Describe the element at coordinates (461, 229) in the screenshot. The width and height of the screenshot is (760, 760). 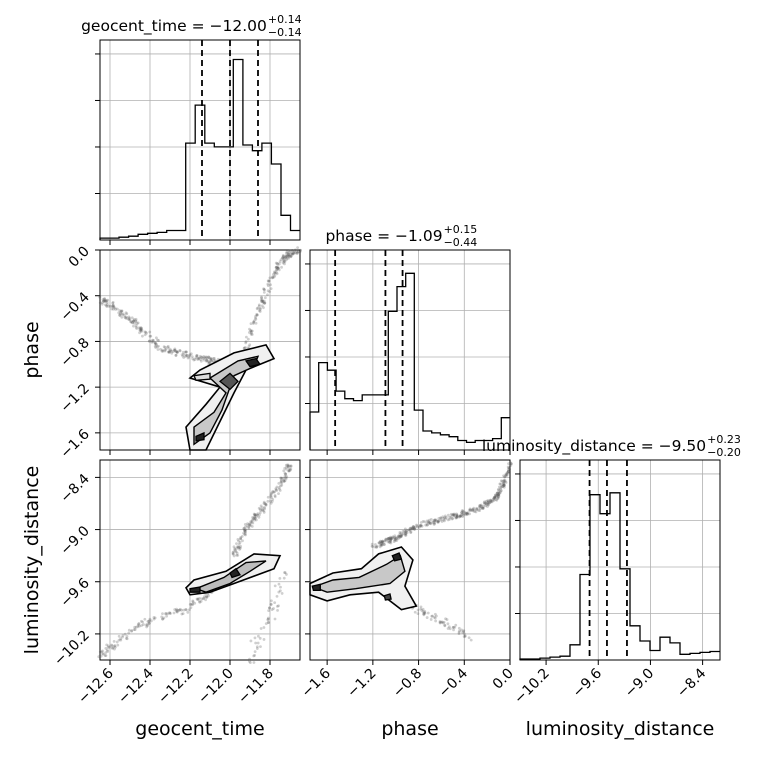
I see `title-upper-error: +0.15` at that location.